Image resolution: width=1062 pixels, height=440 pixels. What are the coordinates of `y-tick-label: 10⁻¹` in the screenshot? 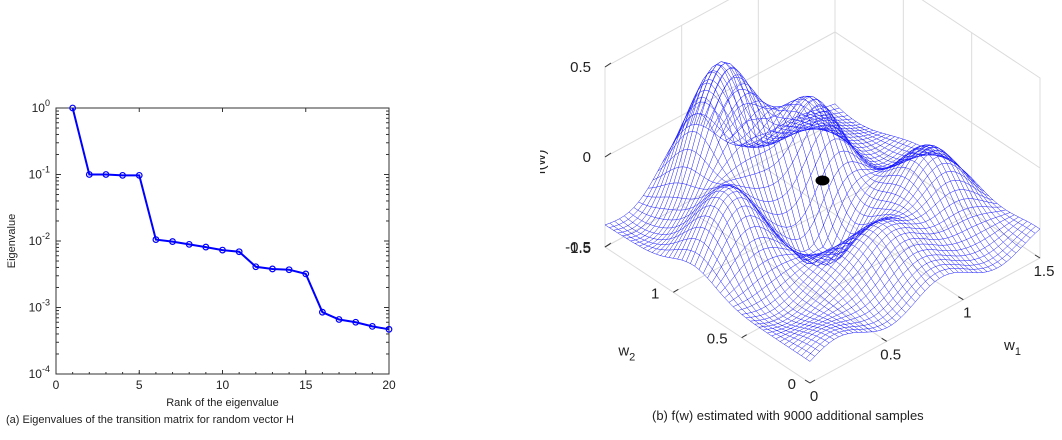 It's located at (39, 173).